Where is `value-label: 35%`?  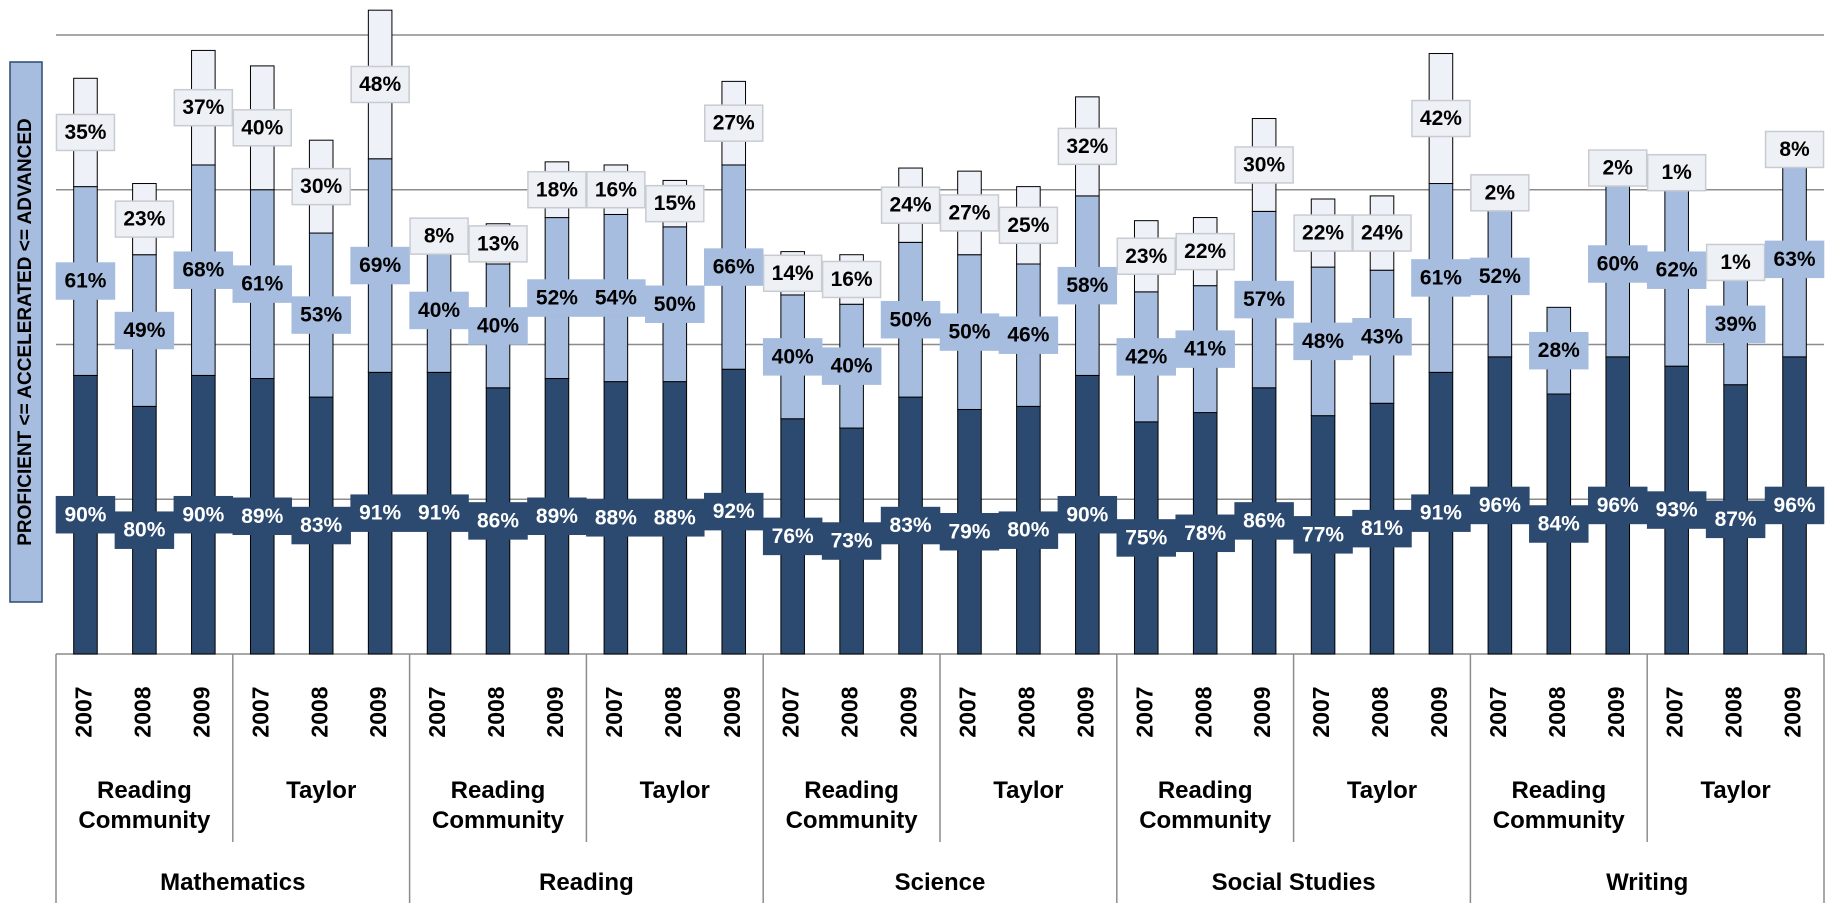
value-label: 35% is located at coordinates (85, 132).